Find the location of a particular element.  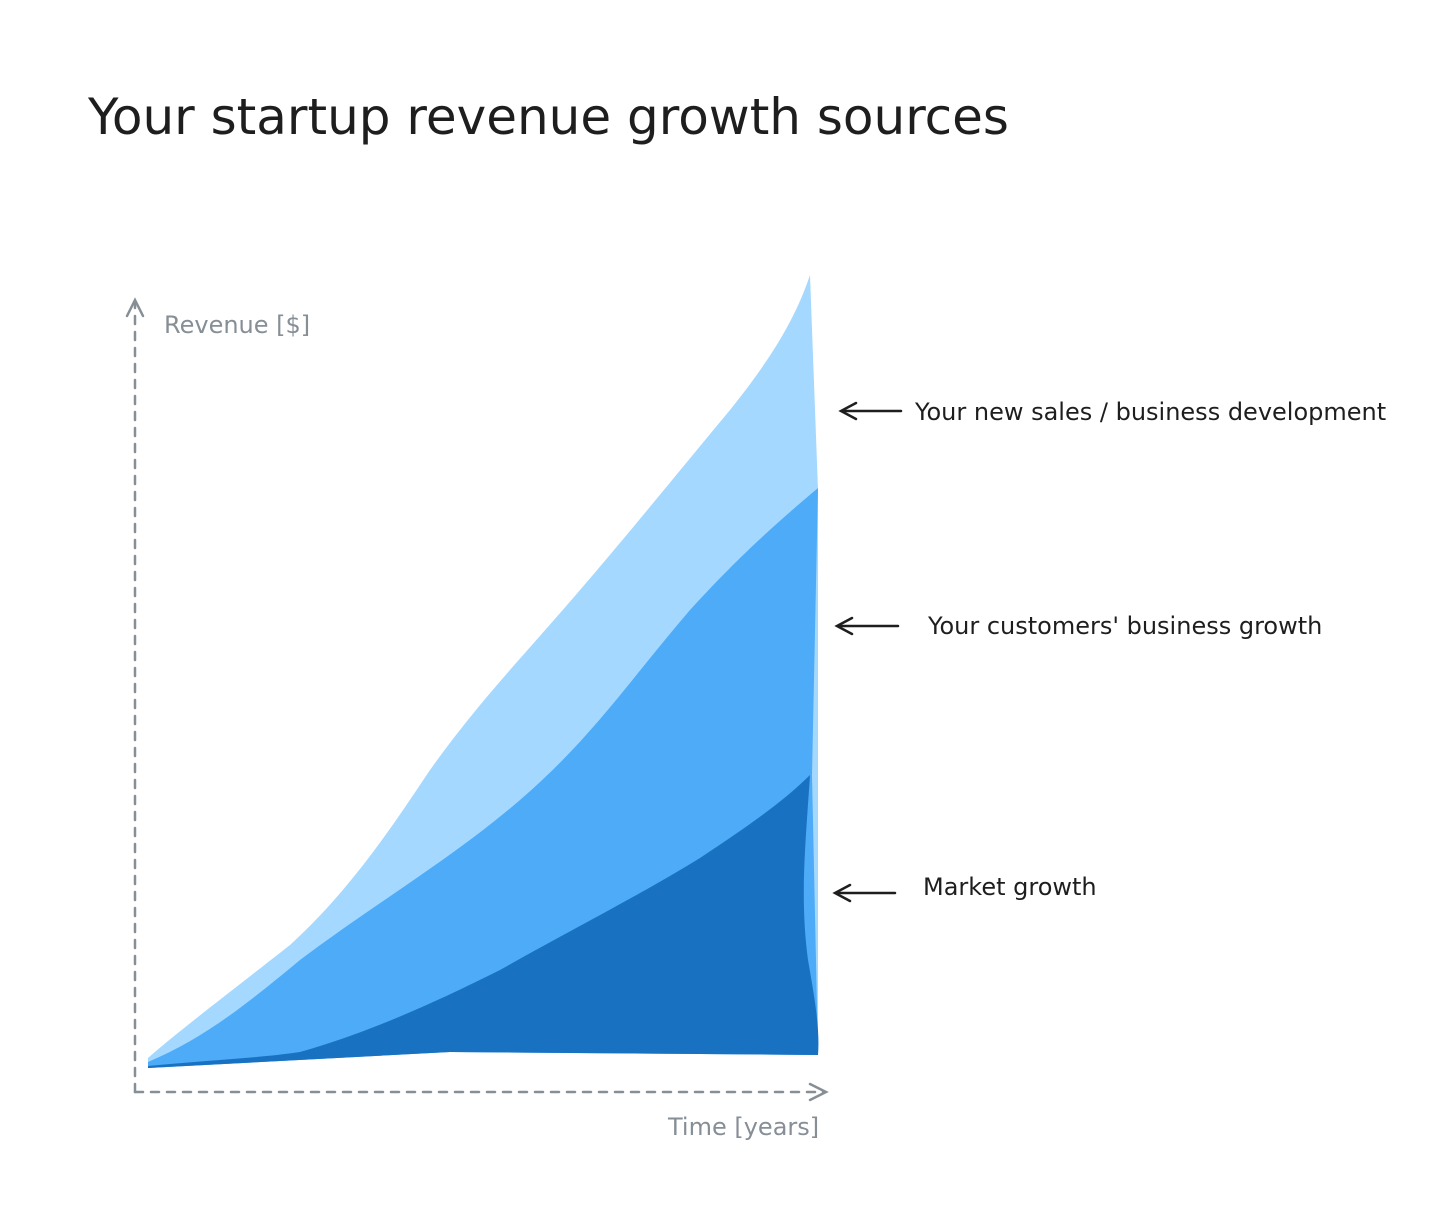

area-market-growth is located at coordinates (483, 921).